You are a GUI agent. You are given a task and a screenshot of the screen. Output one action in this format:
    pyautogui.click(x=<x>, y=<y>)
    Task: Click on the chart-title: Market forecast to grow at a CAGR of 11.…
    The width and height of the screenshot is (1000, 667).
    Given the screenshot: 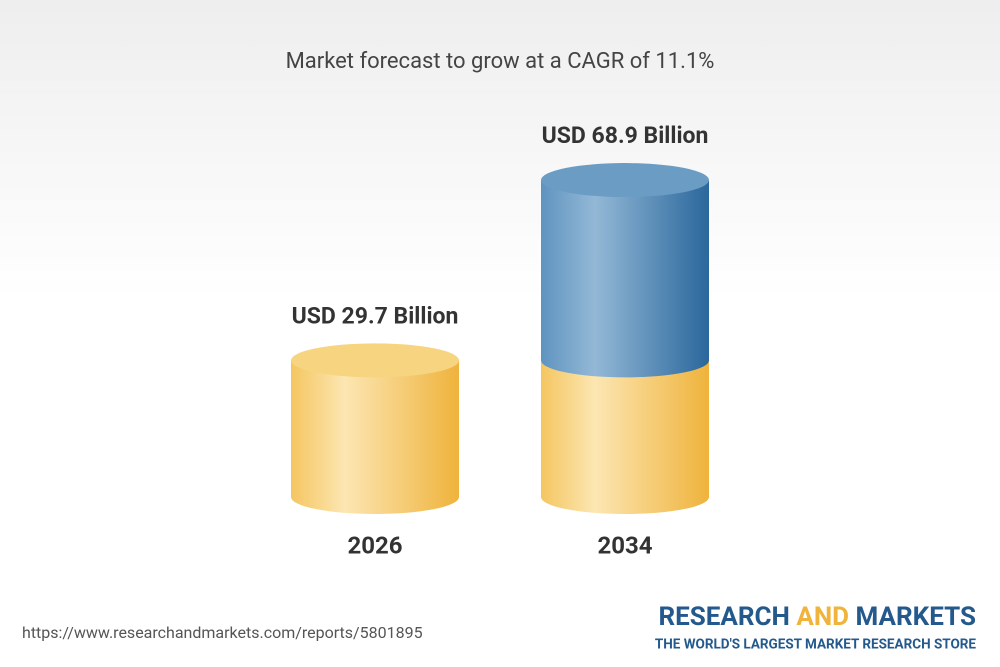 What is the action you would take?
    pyautogui.click(x=500, y=61)
    